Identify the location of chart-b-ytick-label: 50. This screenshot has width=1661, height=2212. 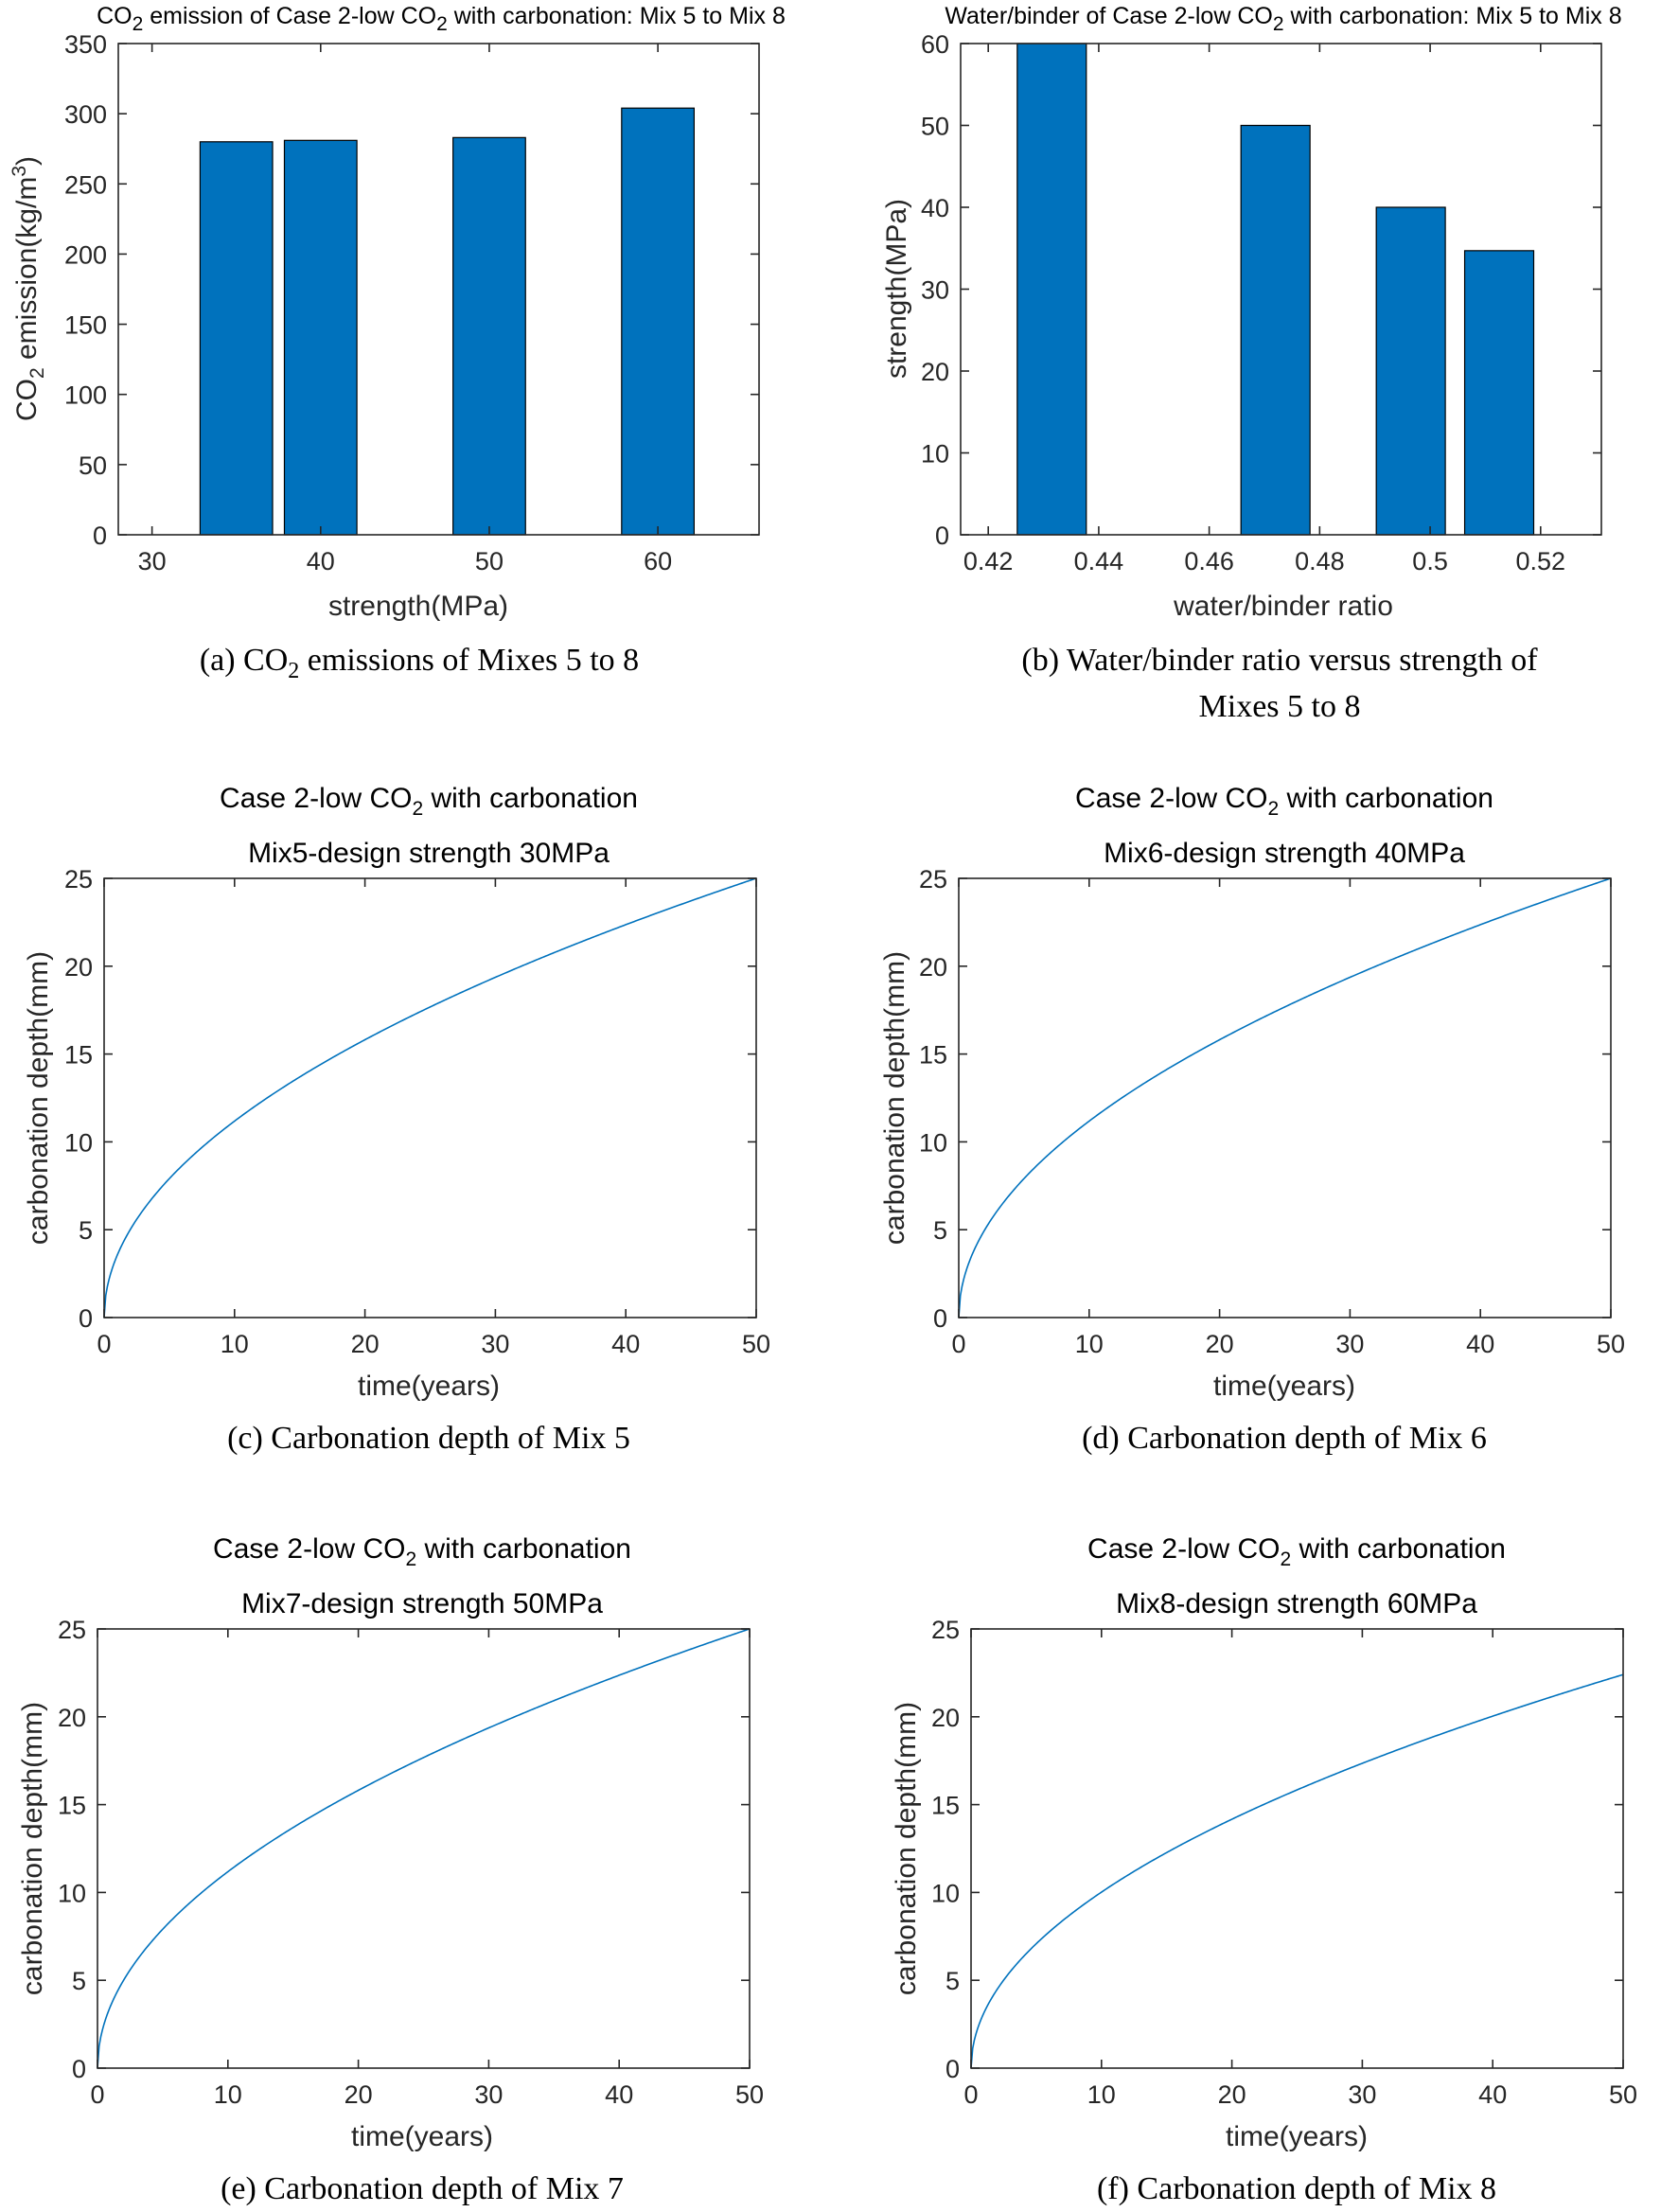
(935, 127).